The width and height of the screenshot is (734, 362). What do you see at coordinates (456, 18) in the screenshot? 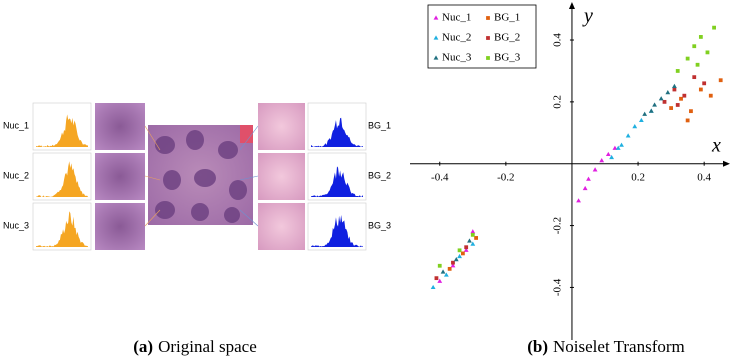
I see `legend-label: Nuc_1` at bounding box center [456, 18].